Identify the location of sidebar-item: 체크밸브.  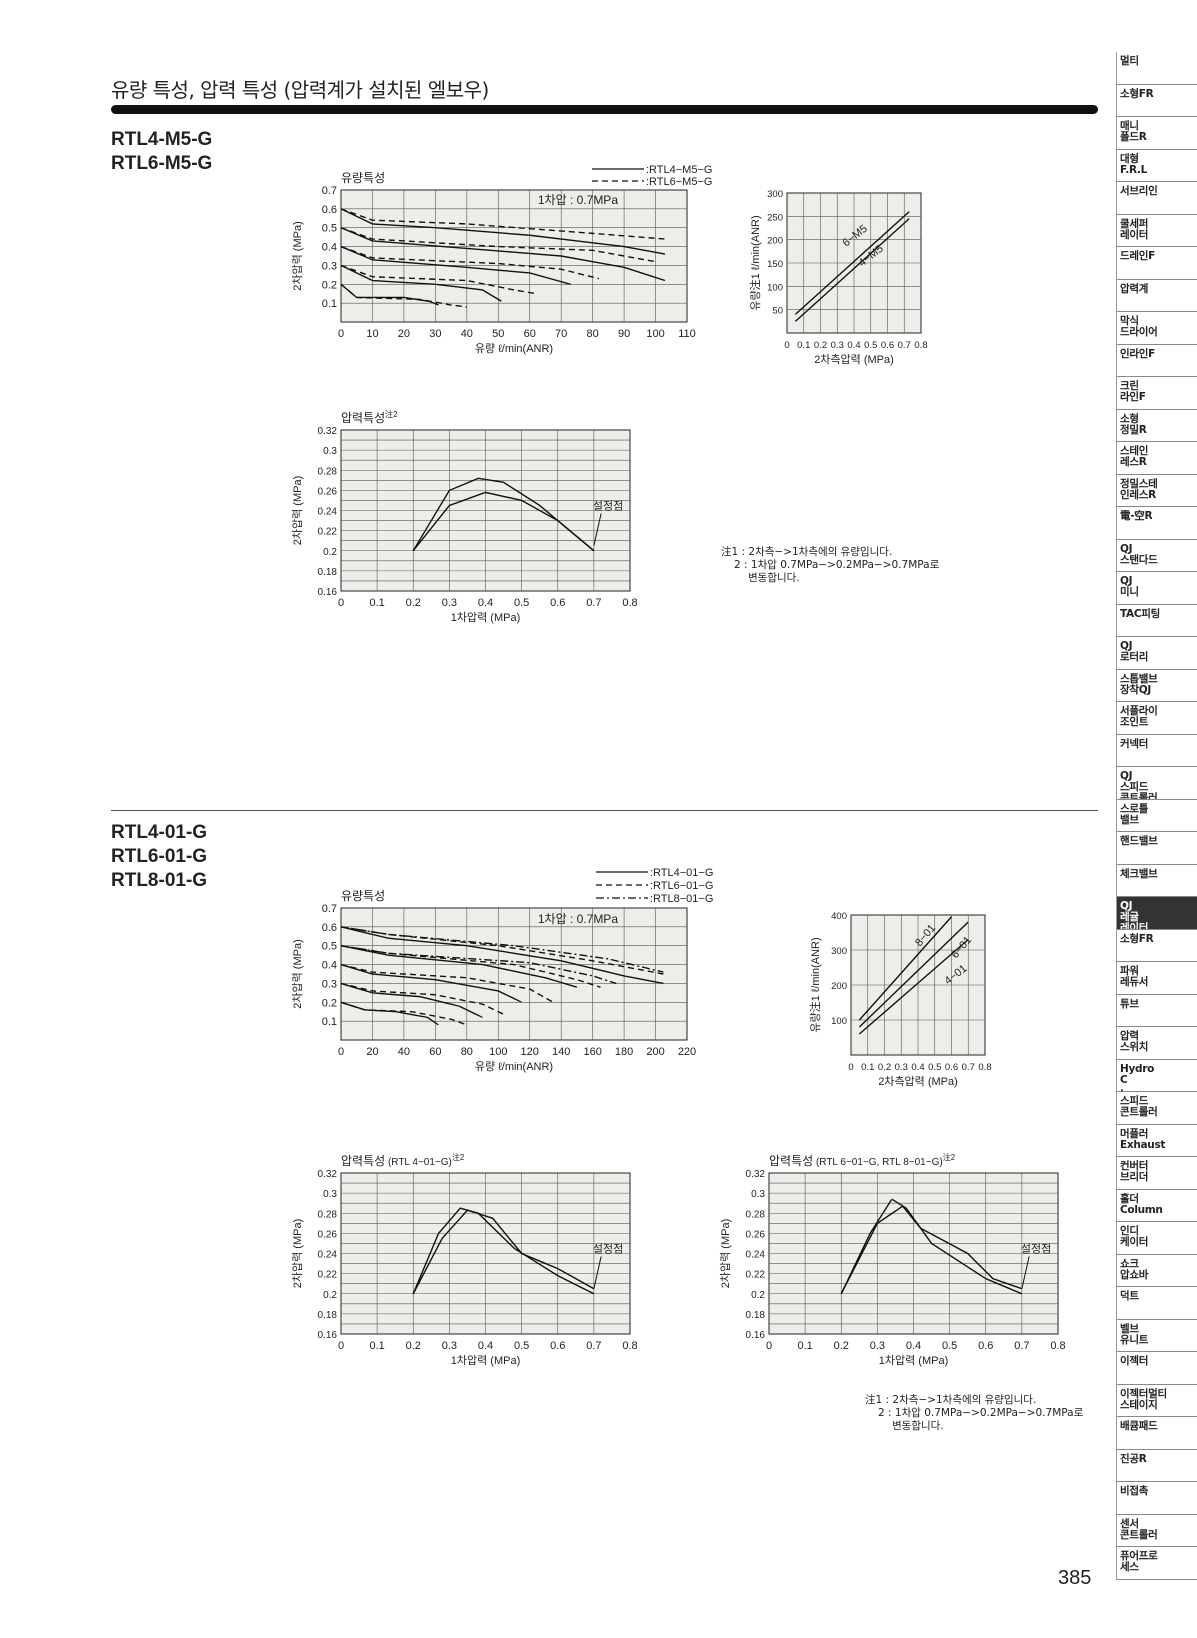
(1157, 881).